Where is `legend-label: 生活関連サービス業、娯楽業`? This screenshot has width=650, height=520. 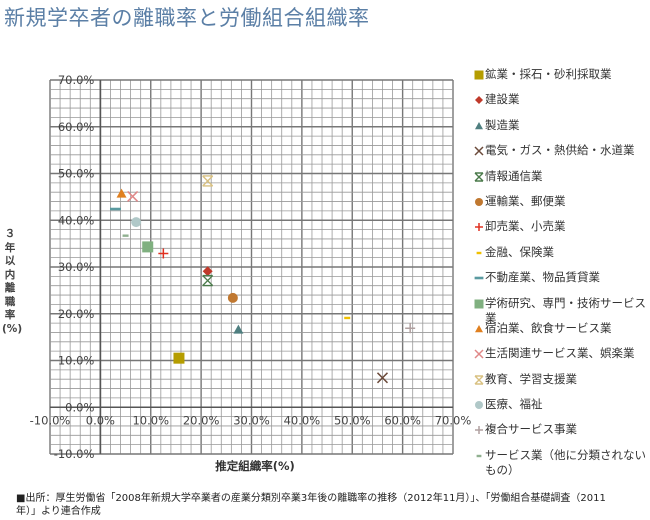 legend-label: 生活関連サービス業、娯楽業 is located at coordinates (560, 353).